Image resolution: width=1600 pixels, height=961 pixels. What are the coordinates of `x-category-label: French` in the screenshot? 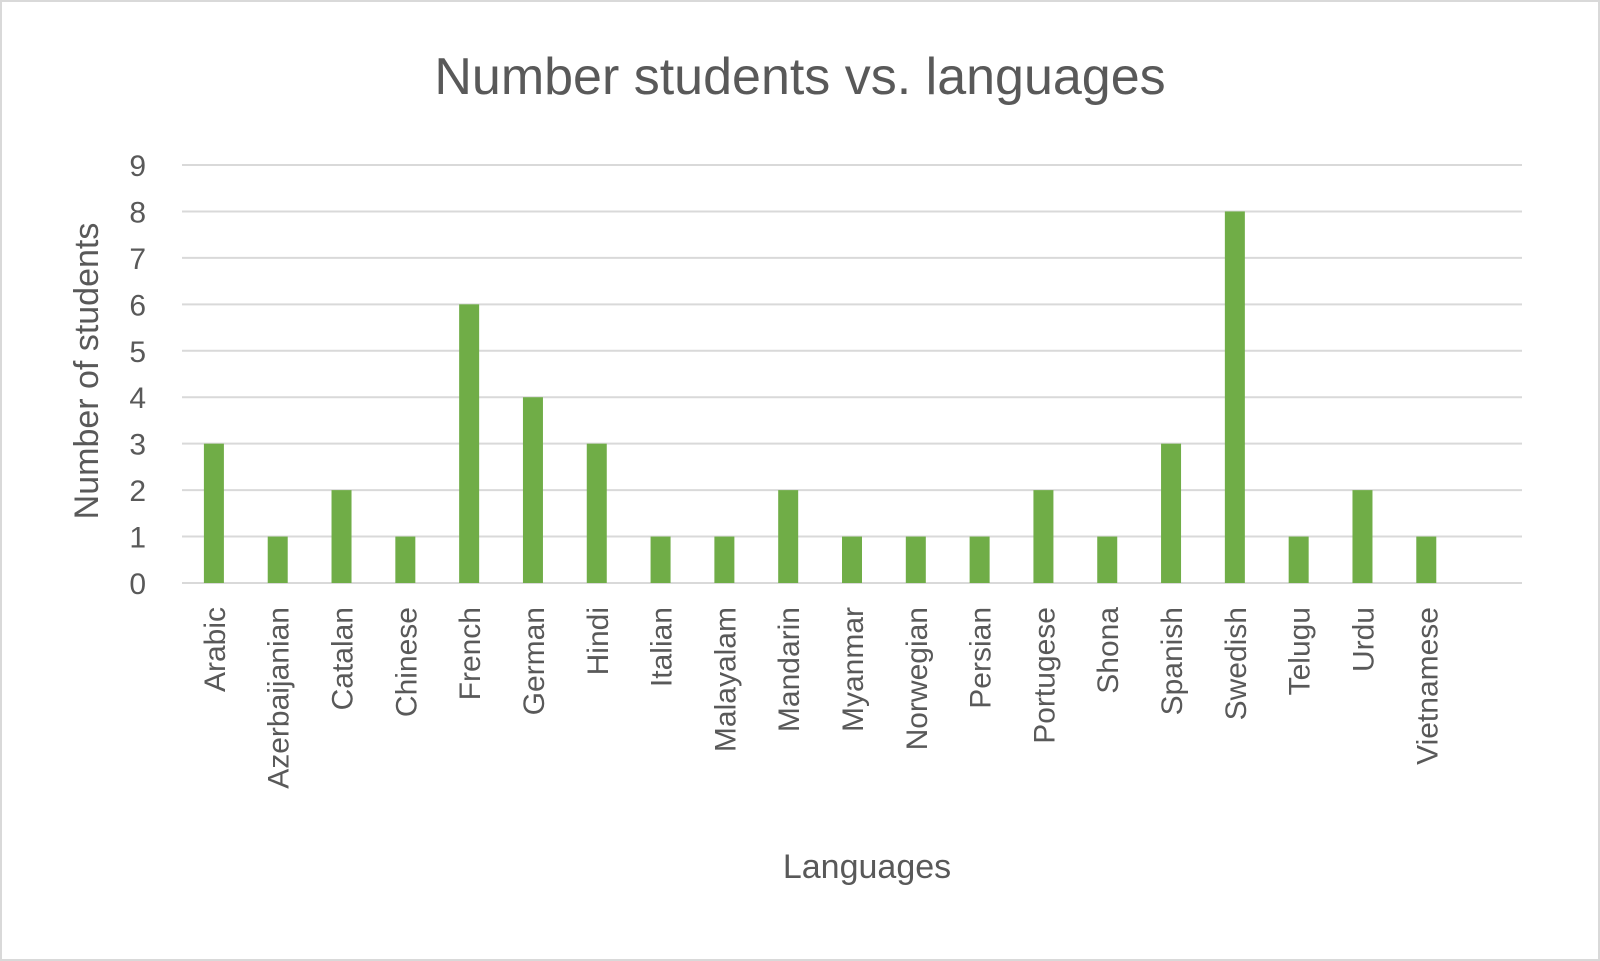 It's located at (470, 653).